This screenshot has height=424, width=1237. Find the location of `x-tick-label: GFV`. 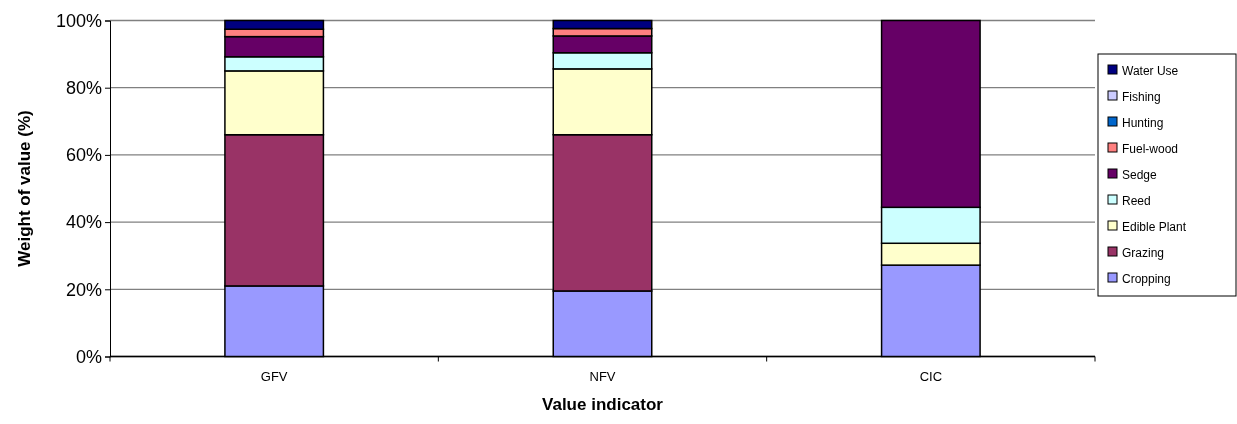

x-tick-label: GFV is located at coordinates (274, 376).